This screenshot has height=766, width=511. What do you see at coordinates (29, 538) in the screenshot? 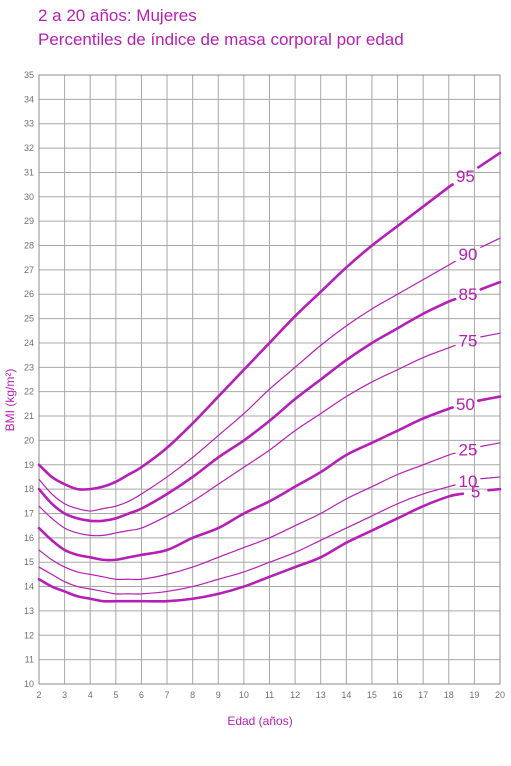
I see `y-tick-label: 16` at bounding box center [29, 538].